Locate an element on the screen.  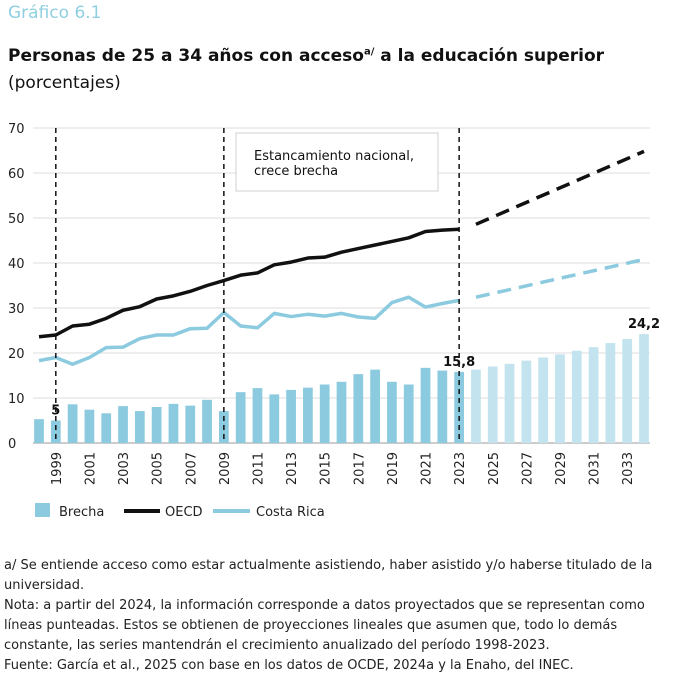
y-tick-label: 50 is located at coordinates (16, 219).